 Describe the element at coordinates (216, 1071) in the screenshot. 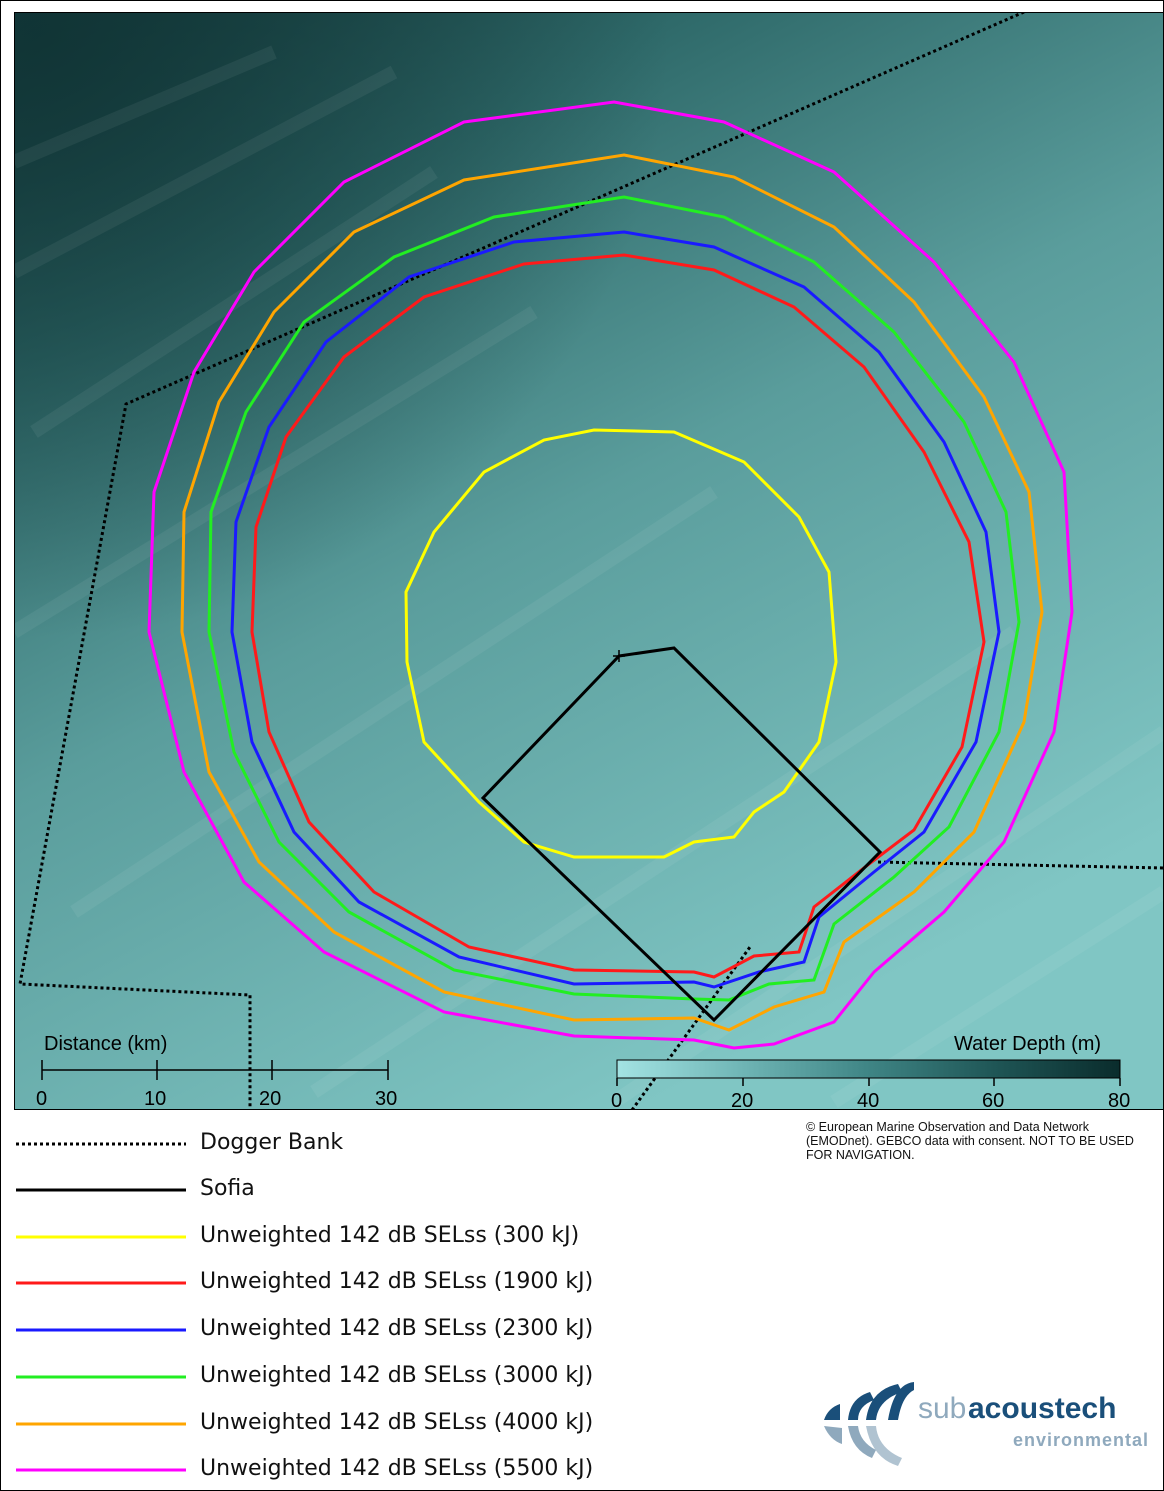

I see `scale-bar: Distance (km) 0 10 20 30` at that location.